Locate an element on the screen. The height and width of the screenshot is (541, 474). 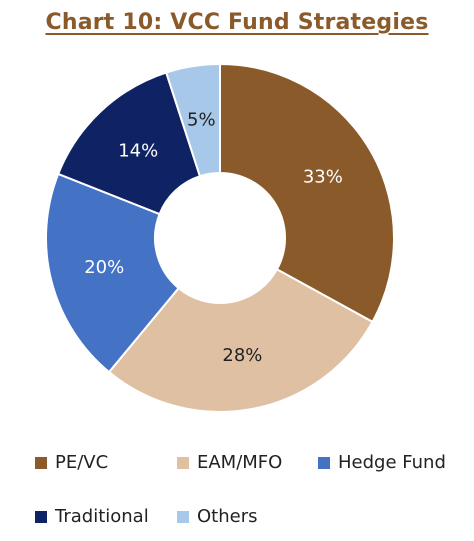
data-label-others: 5% is located at coordinates (201, 119).